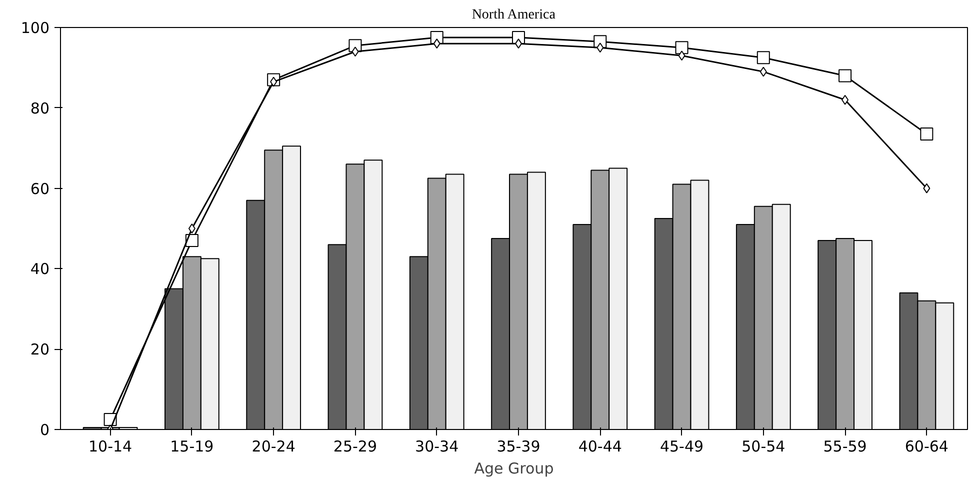 The height and width of the screenshot is (487, 979). I want to click on chart-title: North America, so click(514, 15).